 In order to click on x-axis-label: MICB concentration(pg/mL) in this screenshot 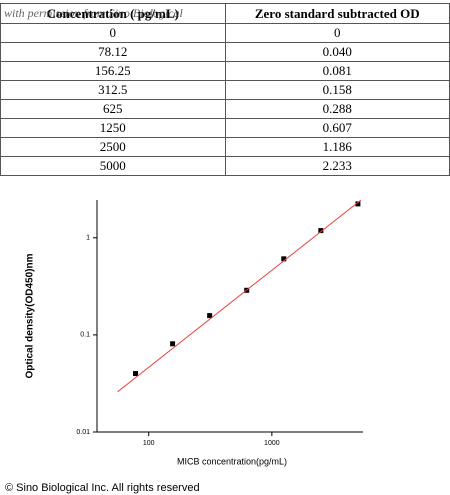, I will do `click(232, 461)`.